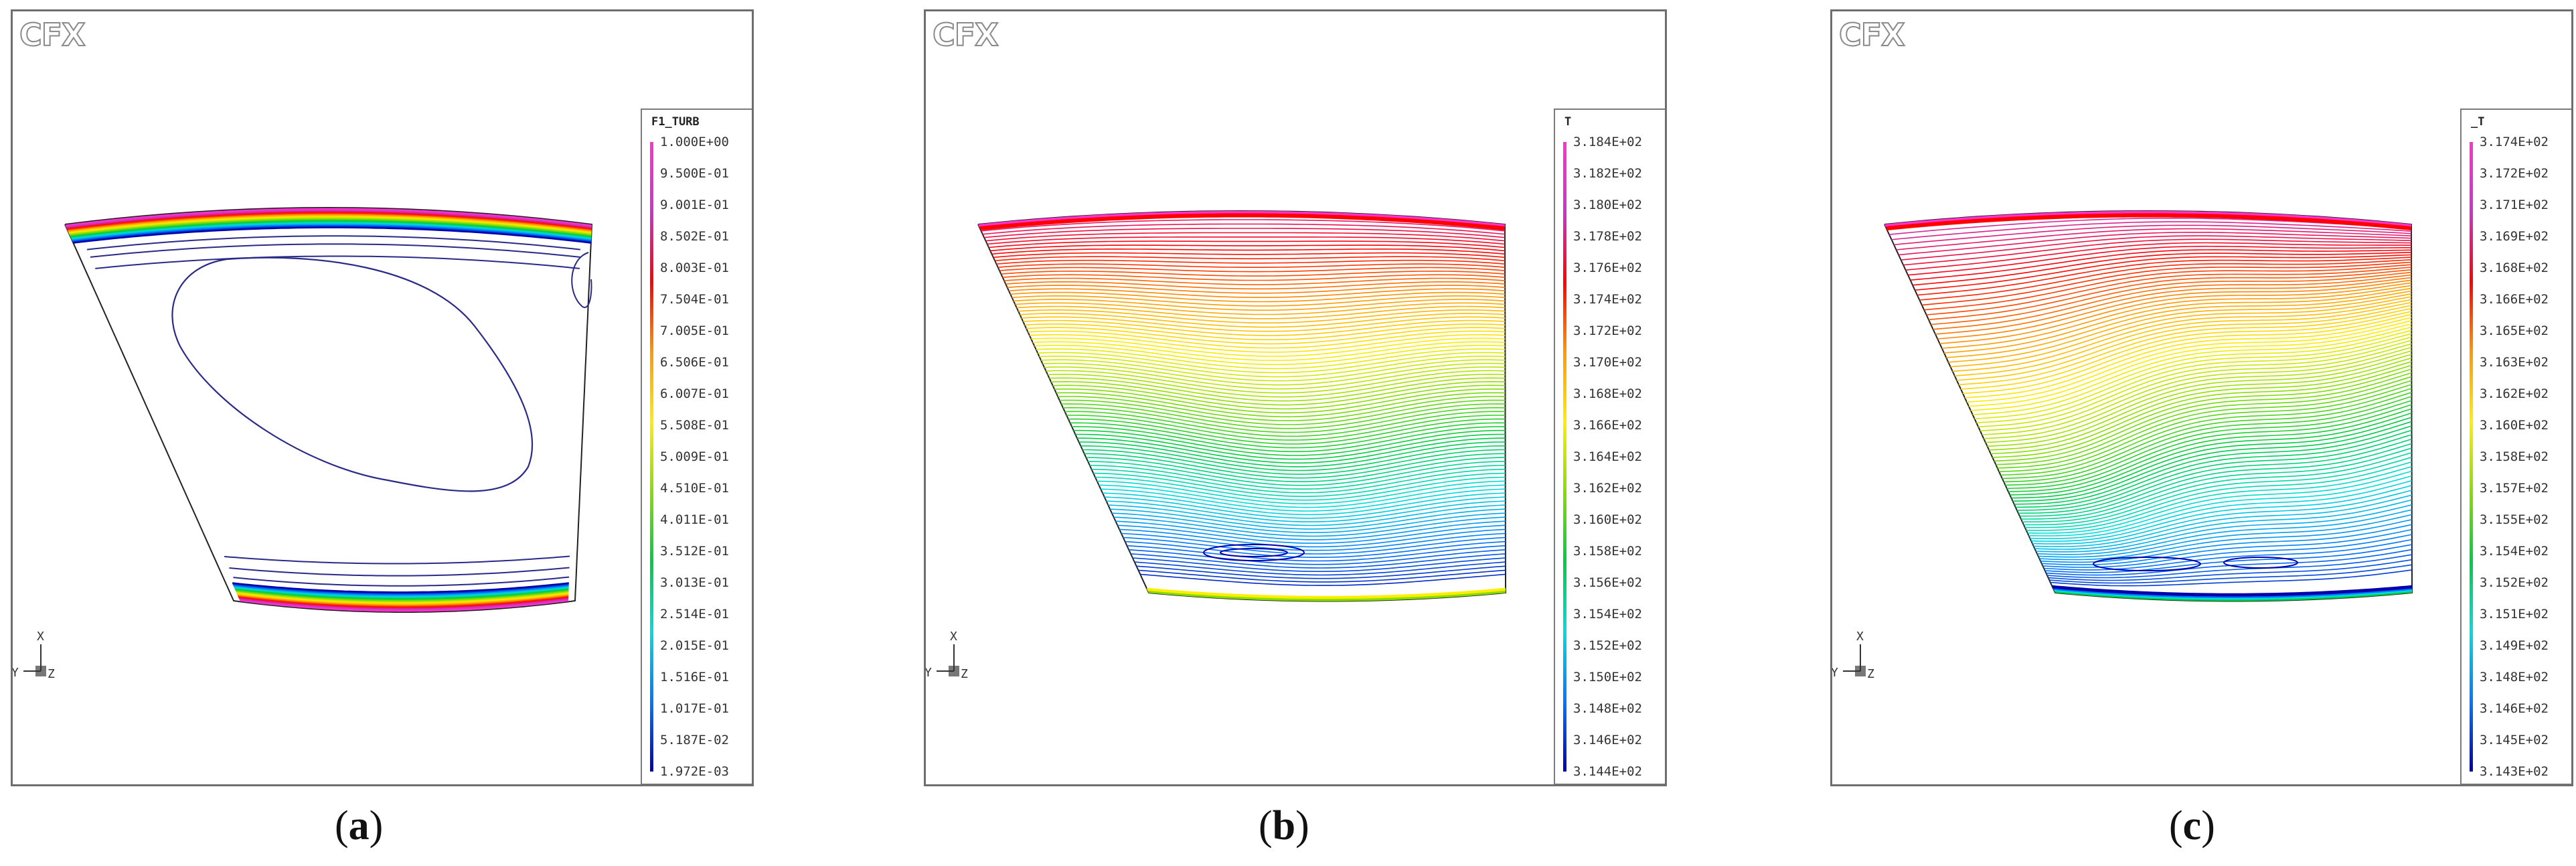  I want to click on legend-label: 3.180E+02, so click(1607, 205).